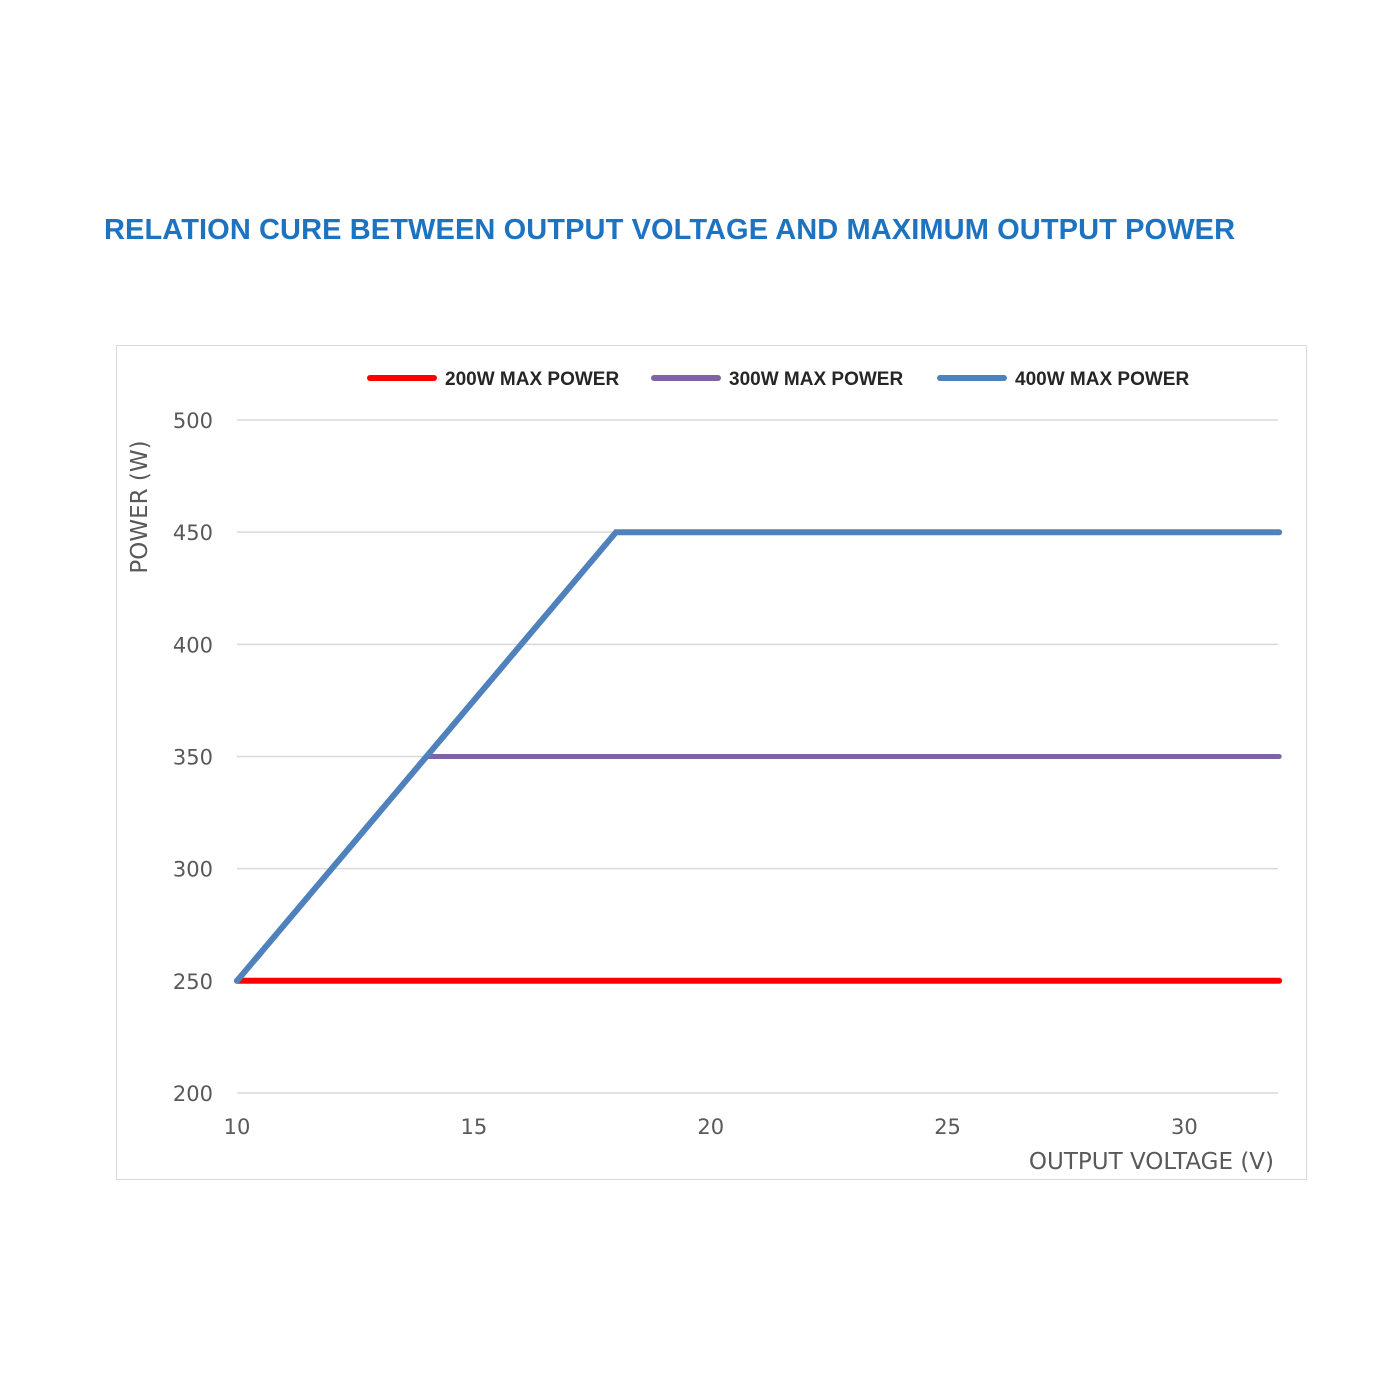 The width and height of the screenshot is (1400, 1400). I want to click on y-tick-labels: 200 250 300 350 400 450 500, so click(193, 757).